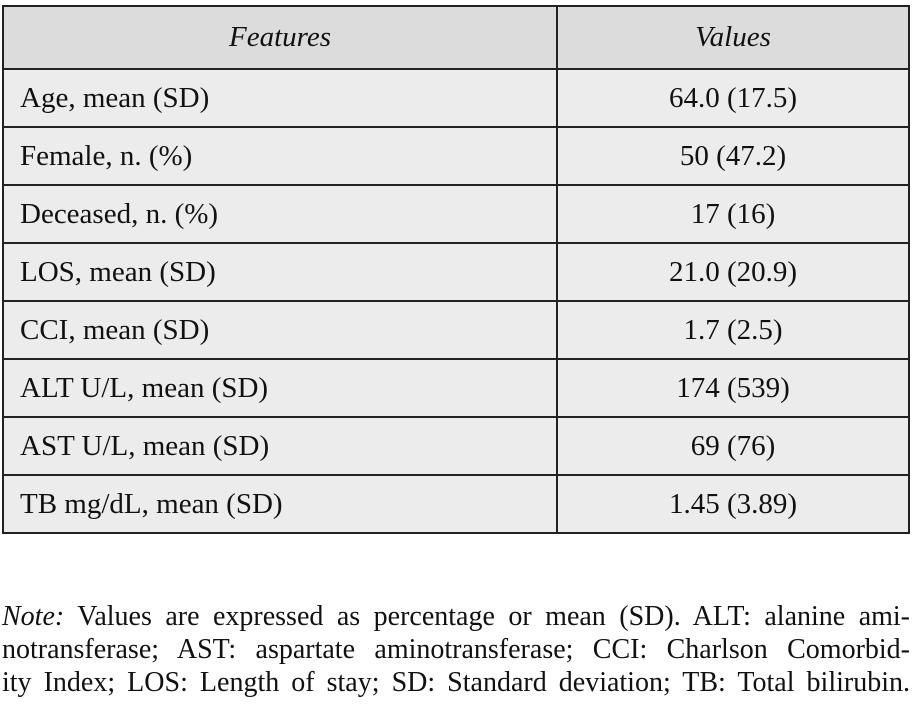 The width and height of the screenshot is (912, 707). Describe the element at coordinates (280, 156) in the screenshot. I see `feature-cell: Female, n. (%)` at that location.